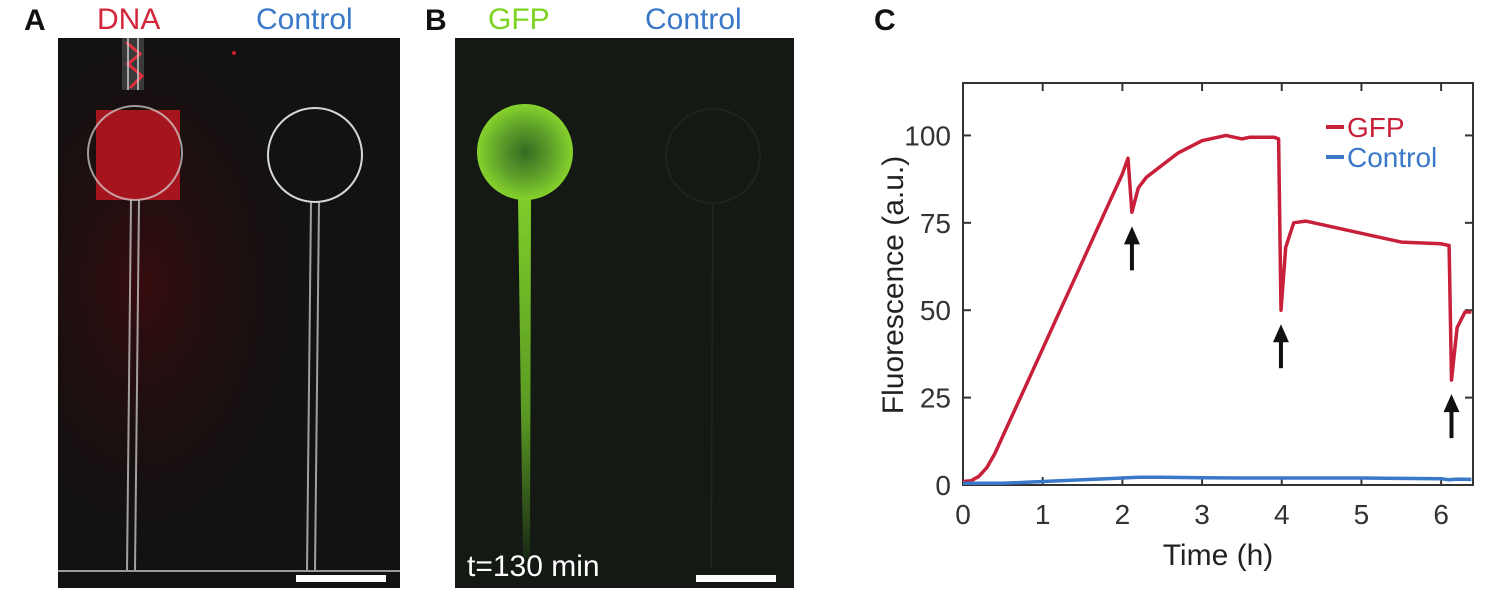 The image size is (1500, 611). I want to click on y-tick-label: 100, so click(927, 135).